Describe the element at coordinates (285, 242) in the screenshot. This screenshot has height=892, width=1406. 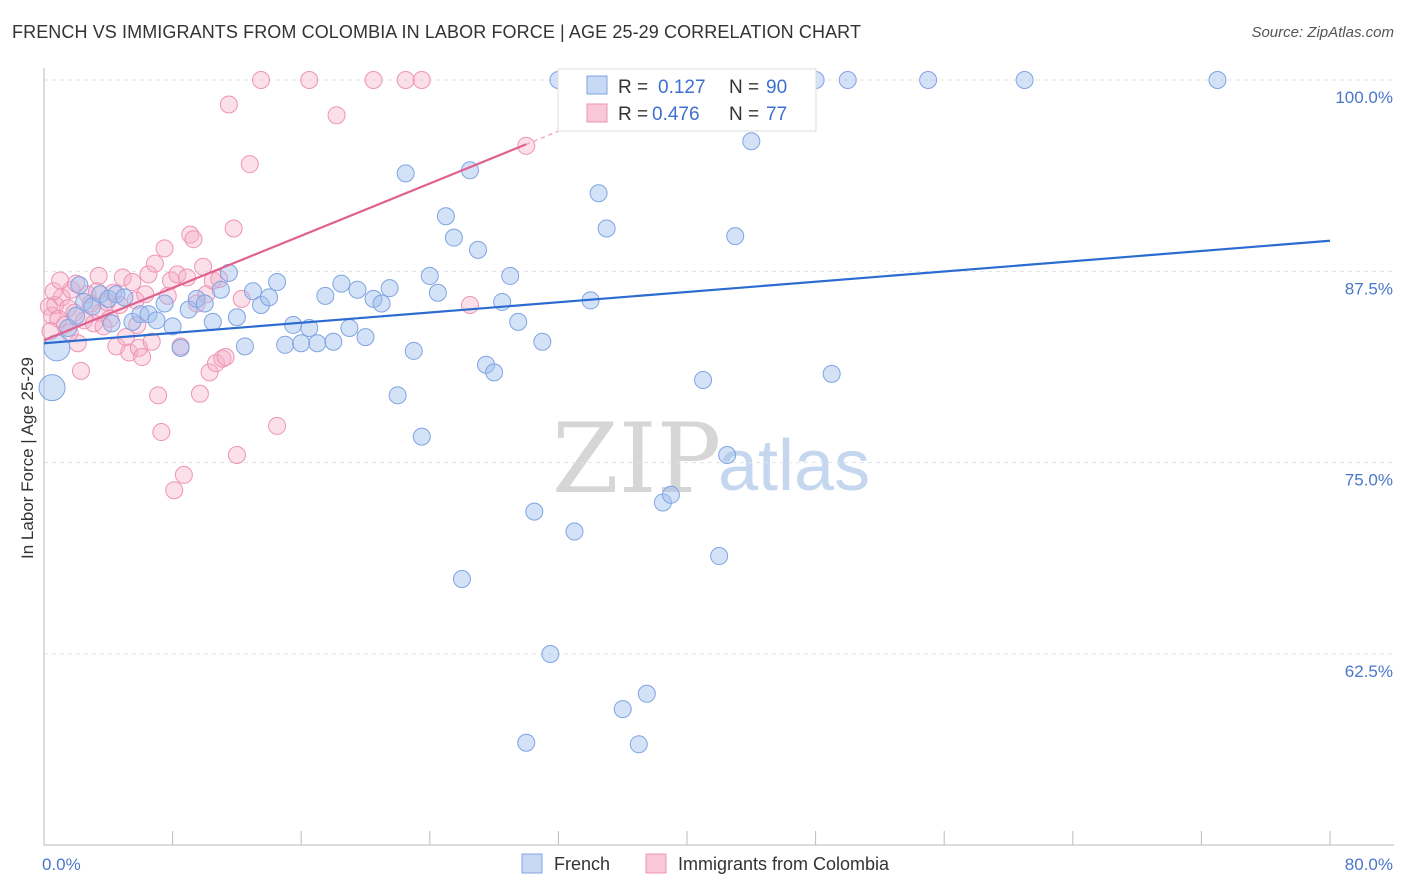
I see `trend-line-colombia` at that location.